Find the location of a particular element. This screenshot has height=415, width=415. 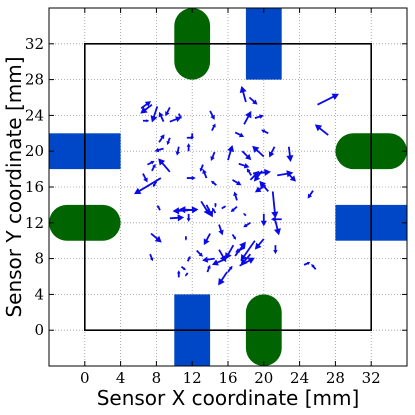

y-tick-label: 8 is located at coordinates (39, 259).